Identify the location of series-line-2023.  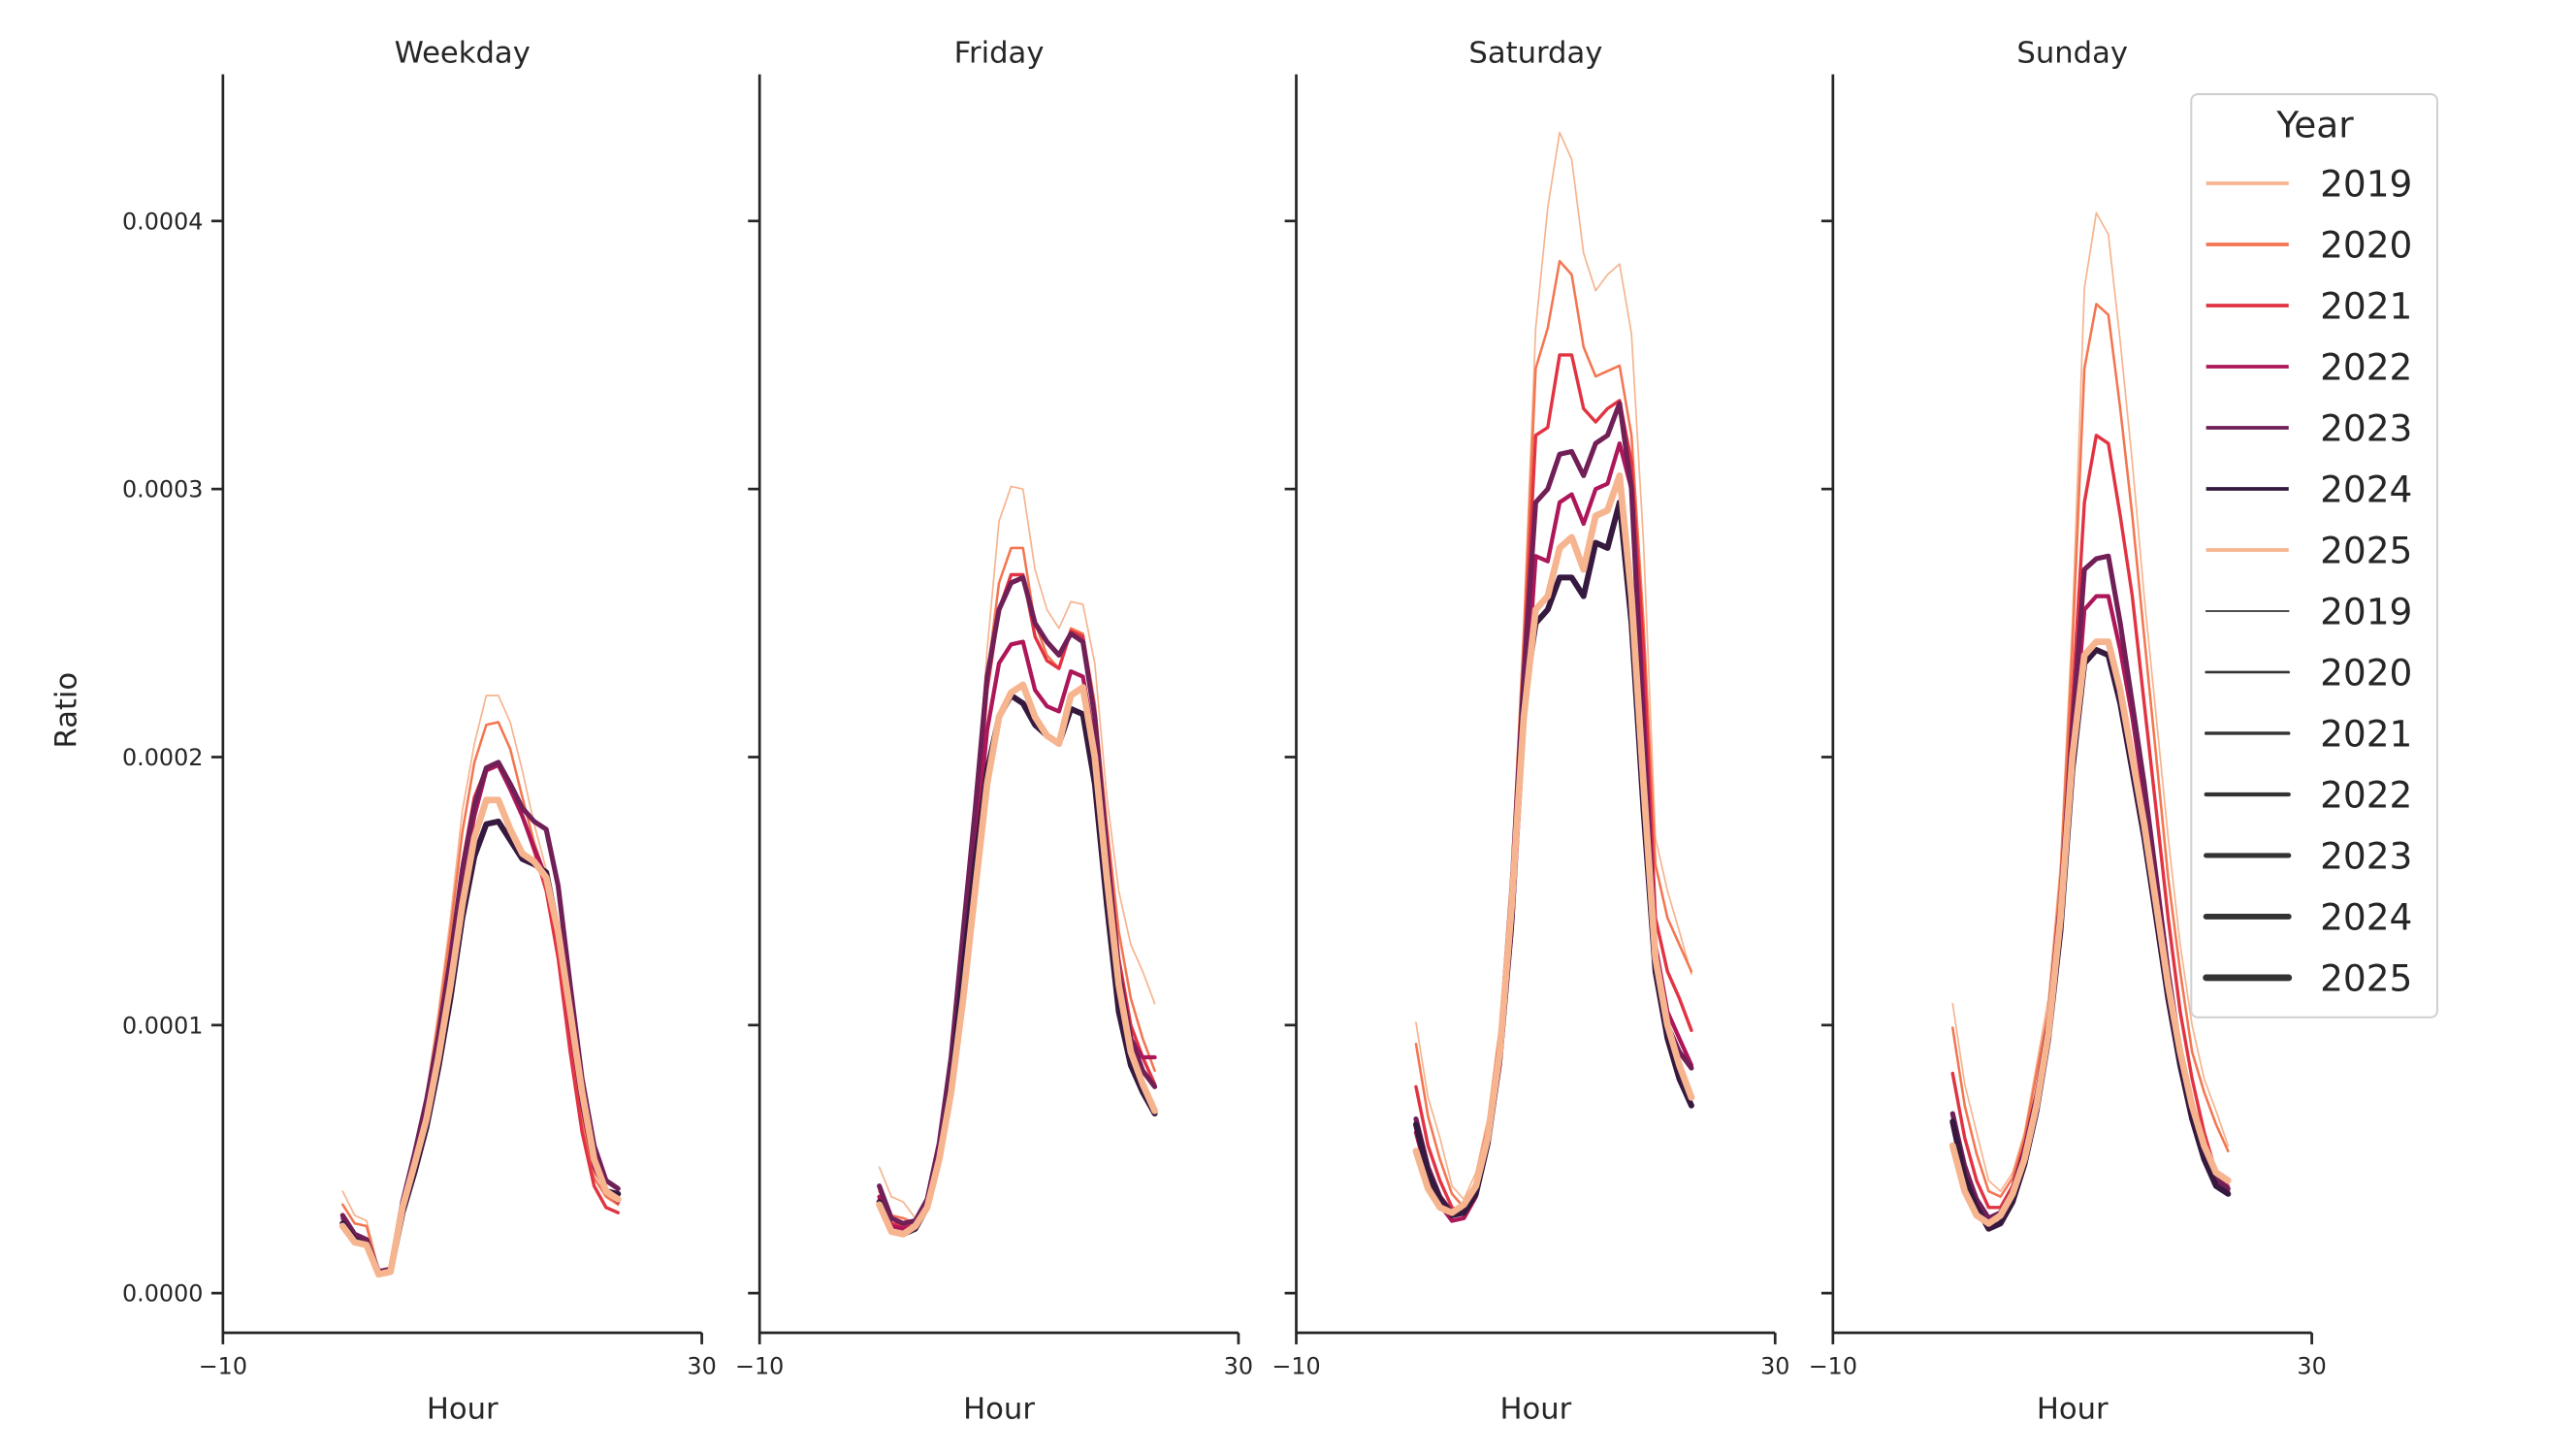
(1017, 900).